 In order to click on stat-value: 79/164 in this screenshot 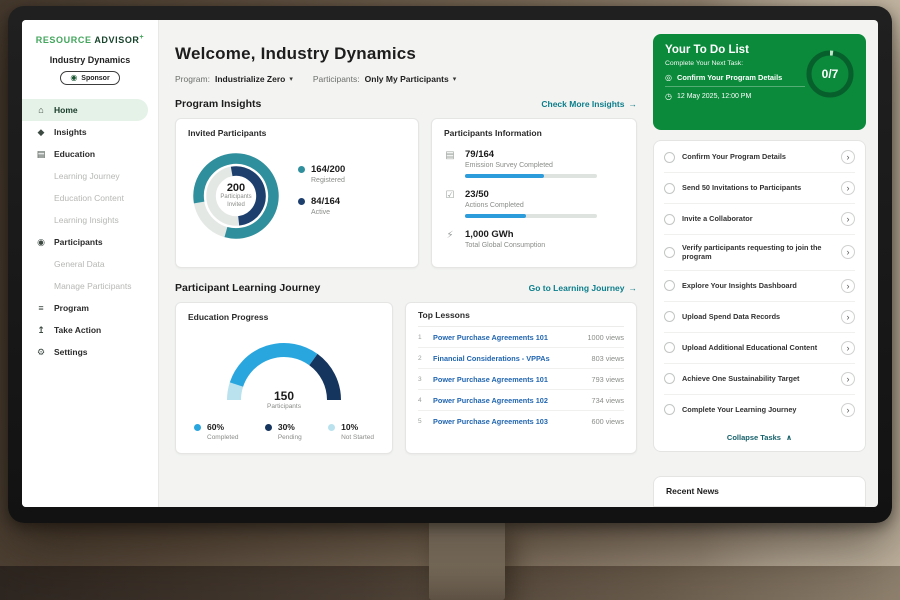, I will do `click(480, 154)`.